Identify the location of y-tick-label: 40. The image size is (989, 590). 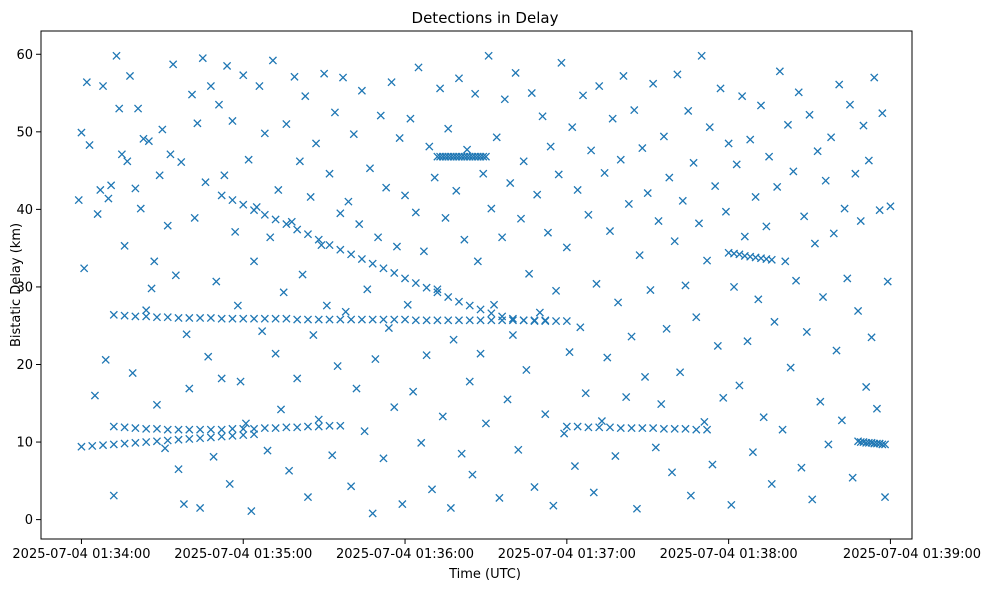
(24, 210).